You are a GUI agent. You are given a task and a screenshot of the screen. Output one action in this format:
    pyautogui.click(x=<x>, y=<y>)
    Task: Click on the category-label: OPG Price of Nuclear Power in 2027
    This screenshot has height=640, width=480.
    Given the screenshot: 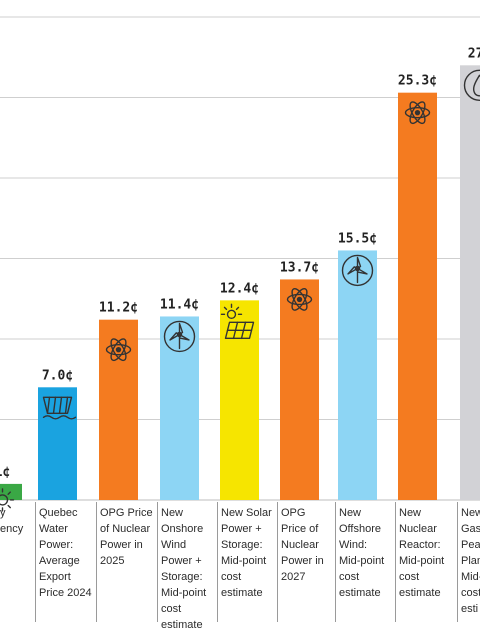 What is the action you would take?
    pyautogui.click(x=302, y=545)
    